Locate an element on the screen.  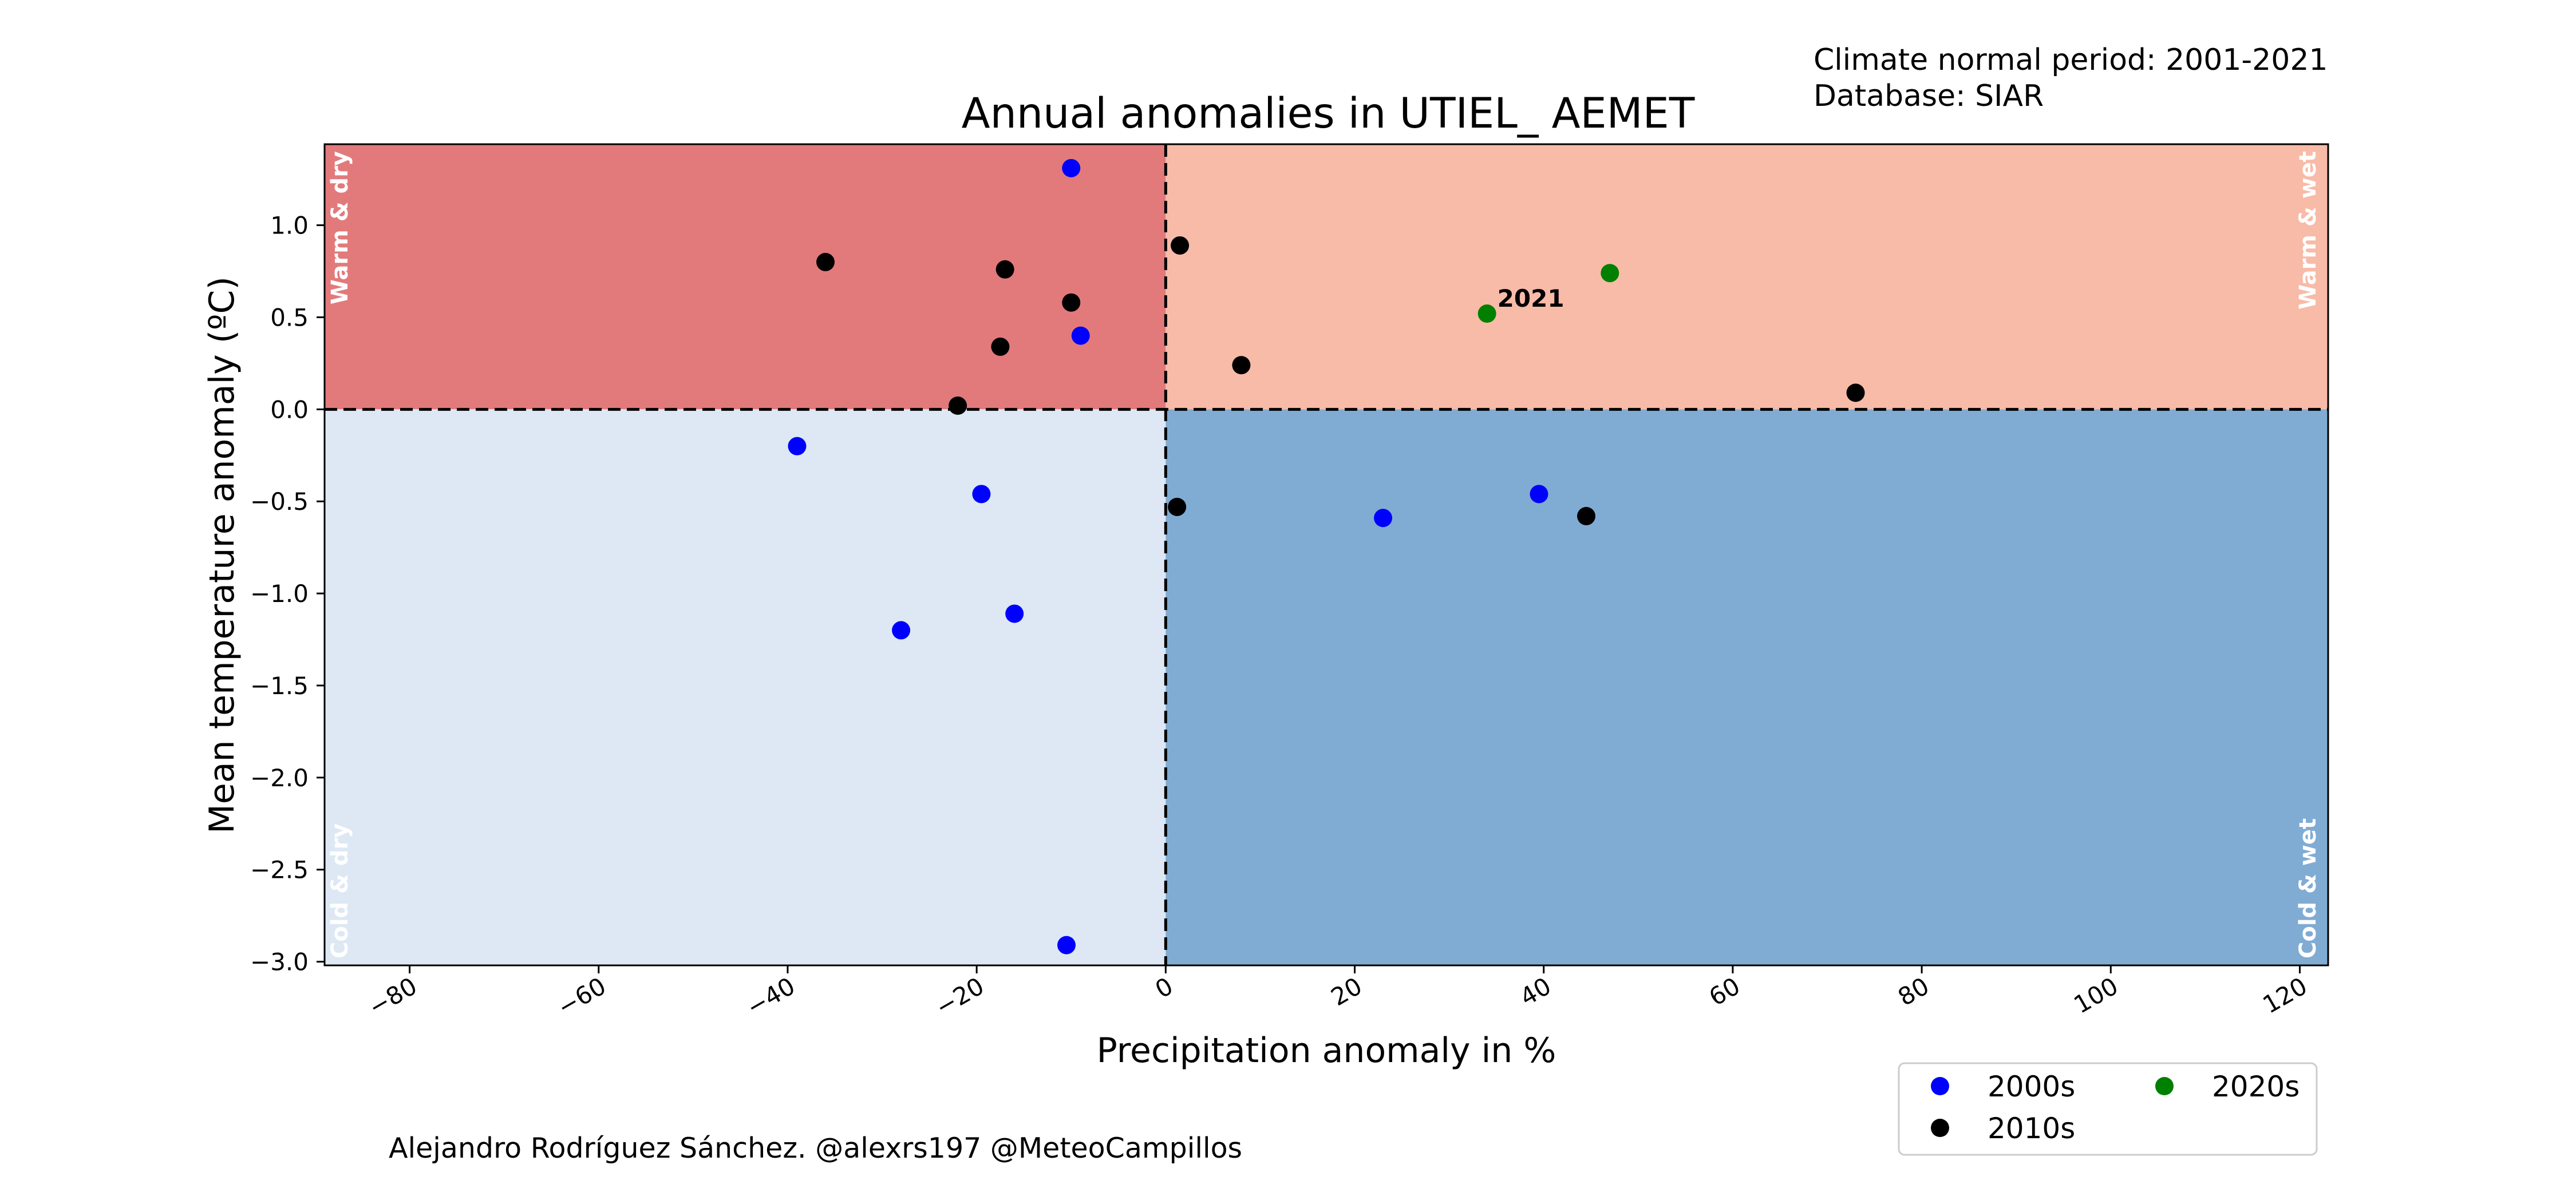
legend-box is located at coordinates (2108, 1109).